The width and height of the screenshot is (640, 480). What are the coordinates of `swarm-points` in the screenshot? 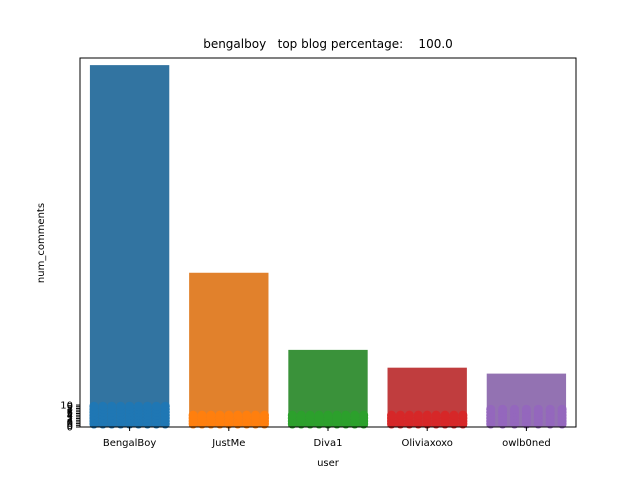 It's located at (328, 415).